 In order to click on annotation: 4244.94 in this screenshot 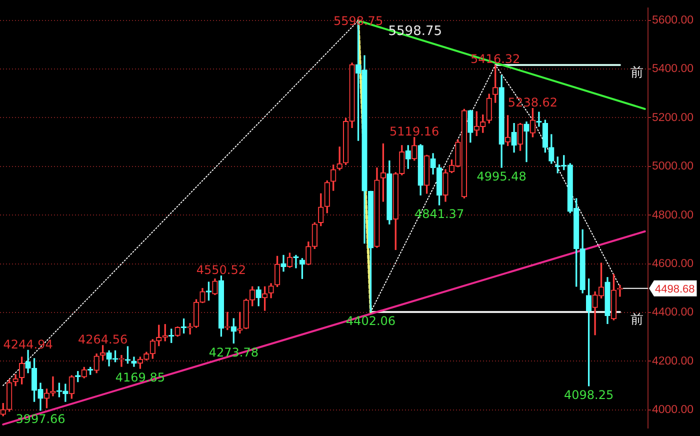, I will do `click(28, 344)`.